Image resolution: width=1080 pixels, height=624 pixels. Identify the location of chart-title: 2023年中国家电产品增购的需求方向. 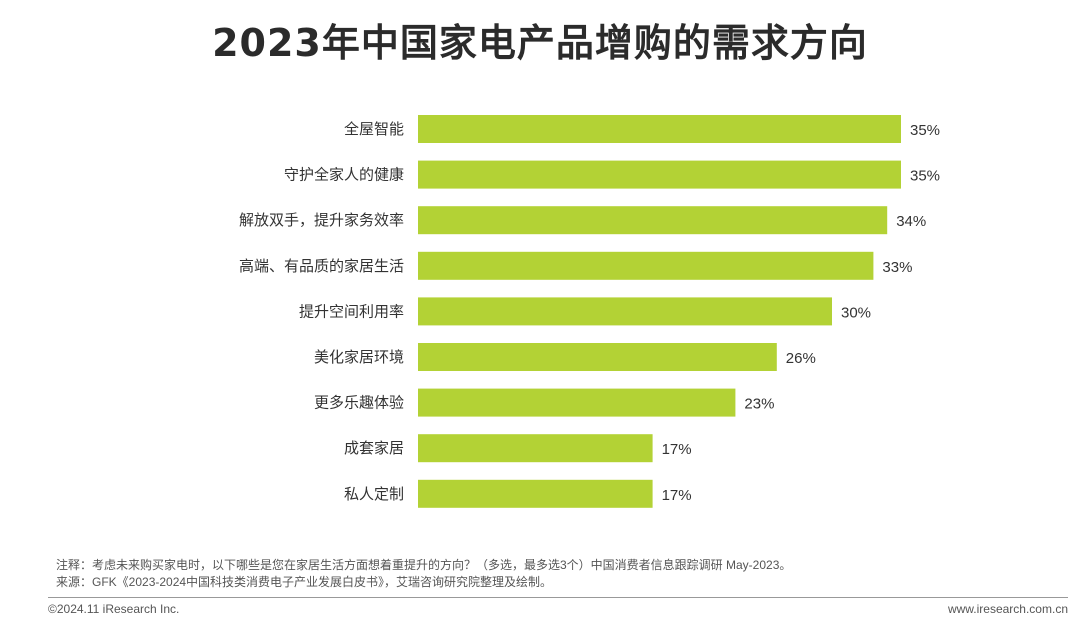
(540, 43).